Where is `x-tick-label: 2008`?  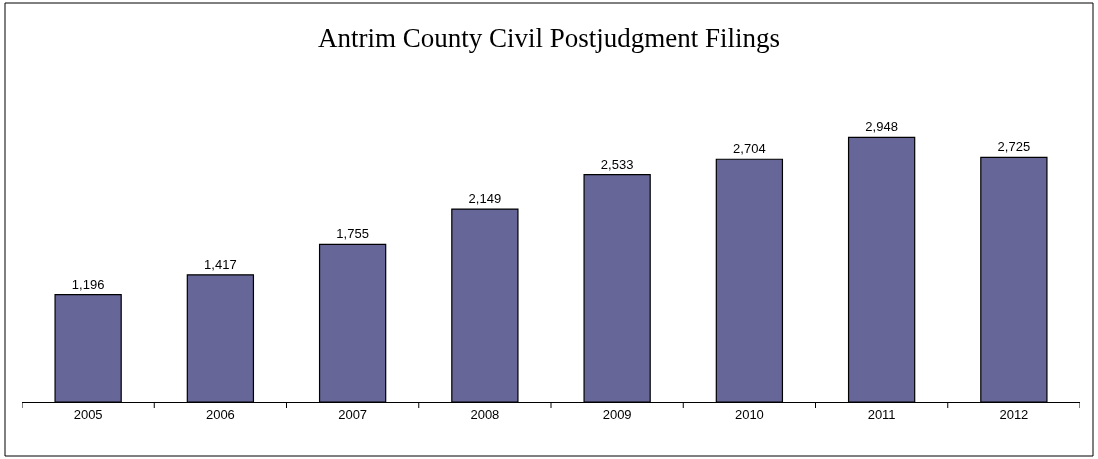 x-tick-label: 2008 is located at coordinates (485, 414).